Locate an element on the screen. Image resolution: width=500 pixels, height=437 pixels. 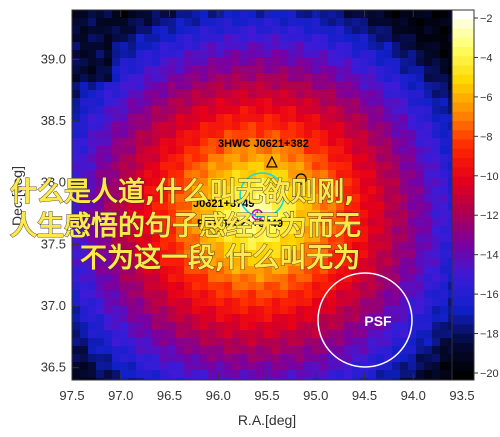
x-tick-label: 96.0 is located at coordinates (218, 395).